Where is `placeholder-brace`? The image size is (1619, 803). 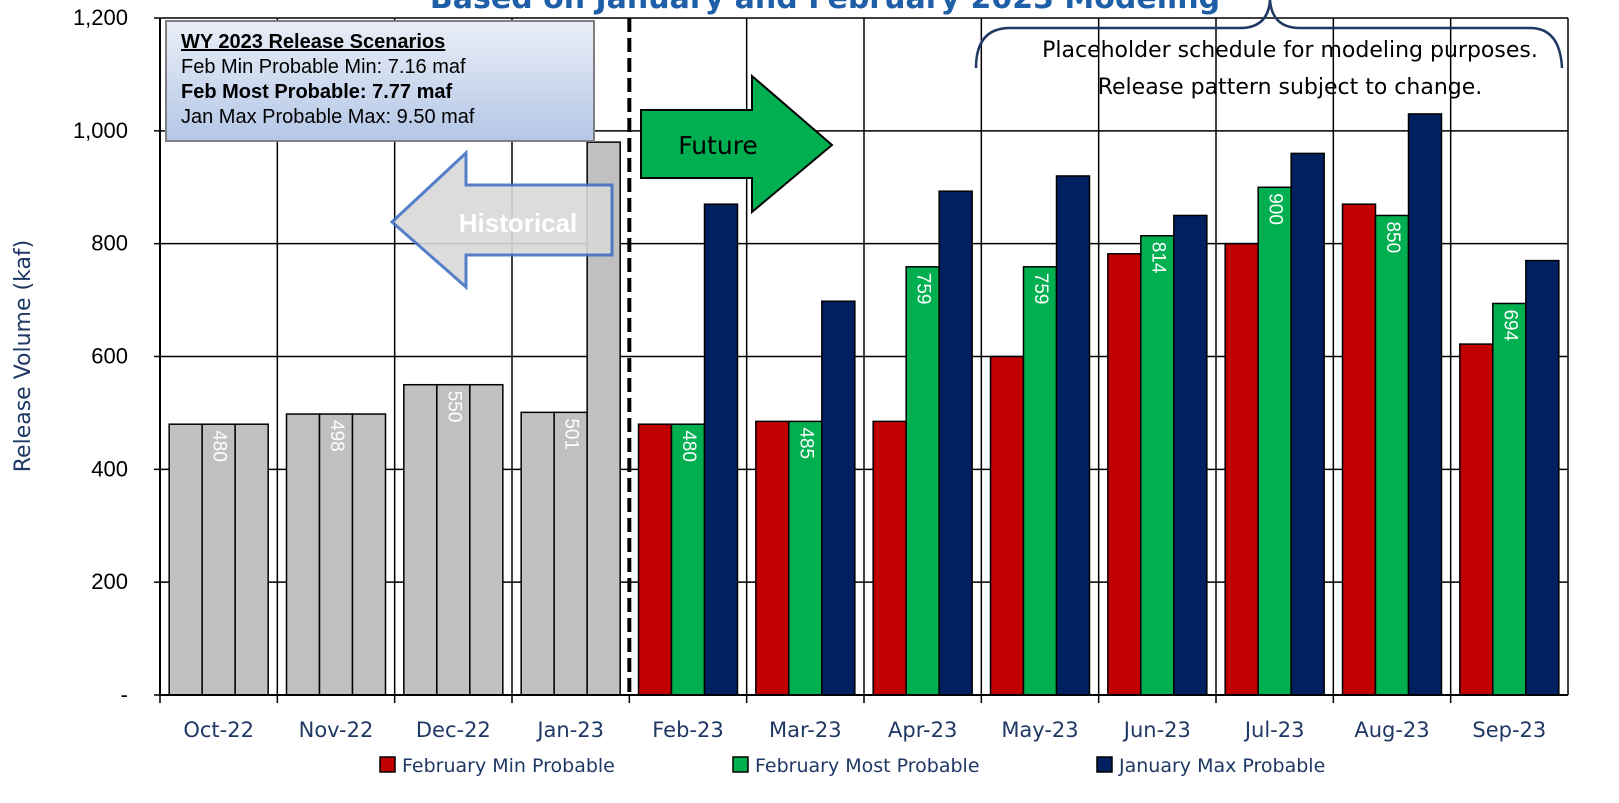 placeholder-brace is located at coordinates (1269, 34).